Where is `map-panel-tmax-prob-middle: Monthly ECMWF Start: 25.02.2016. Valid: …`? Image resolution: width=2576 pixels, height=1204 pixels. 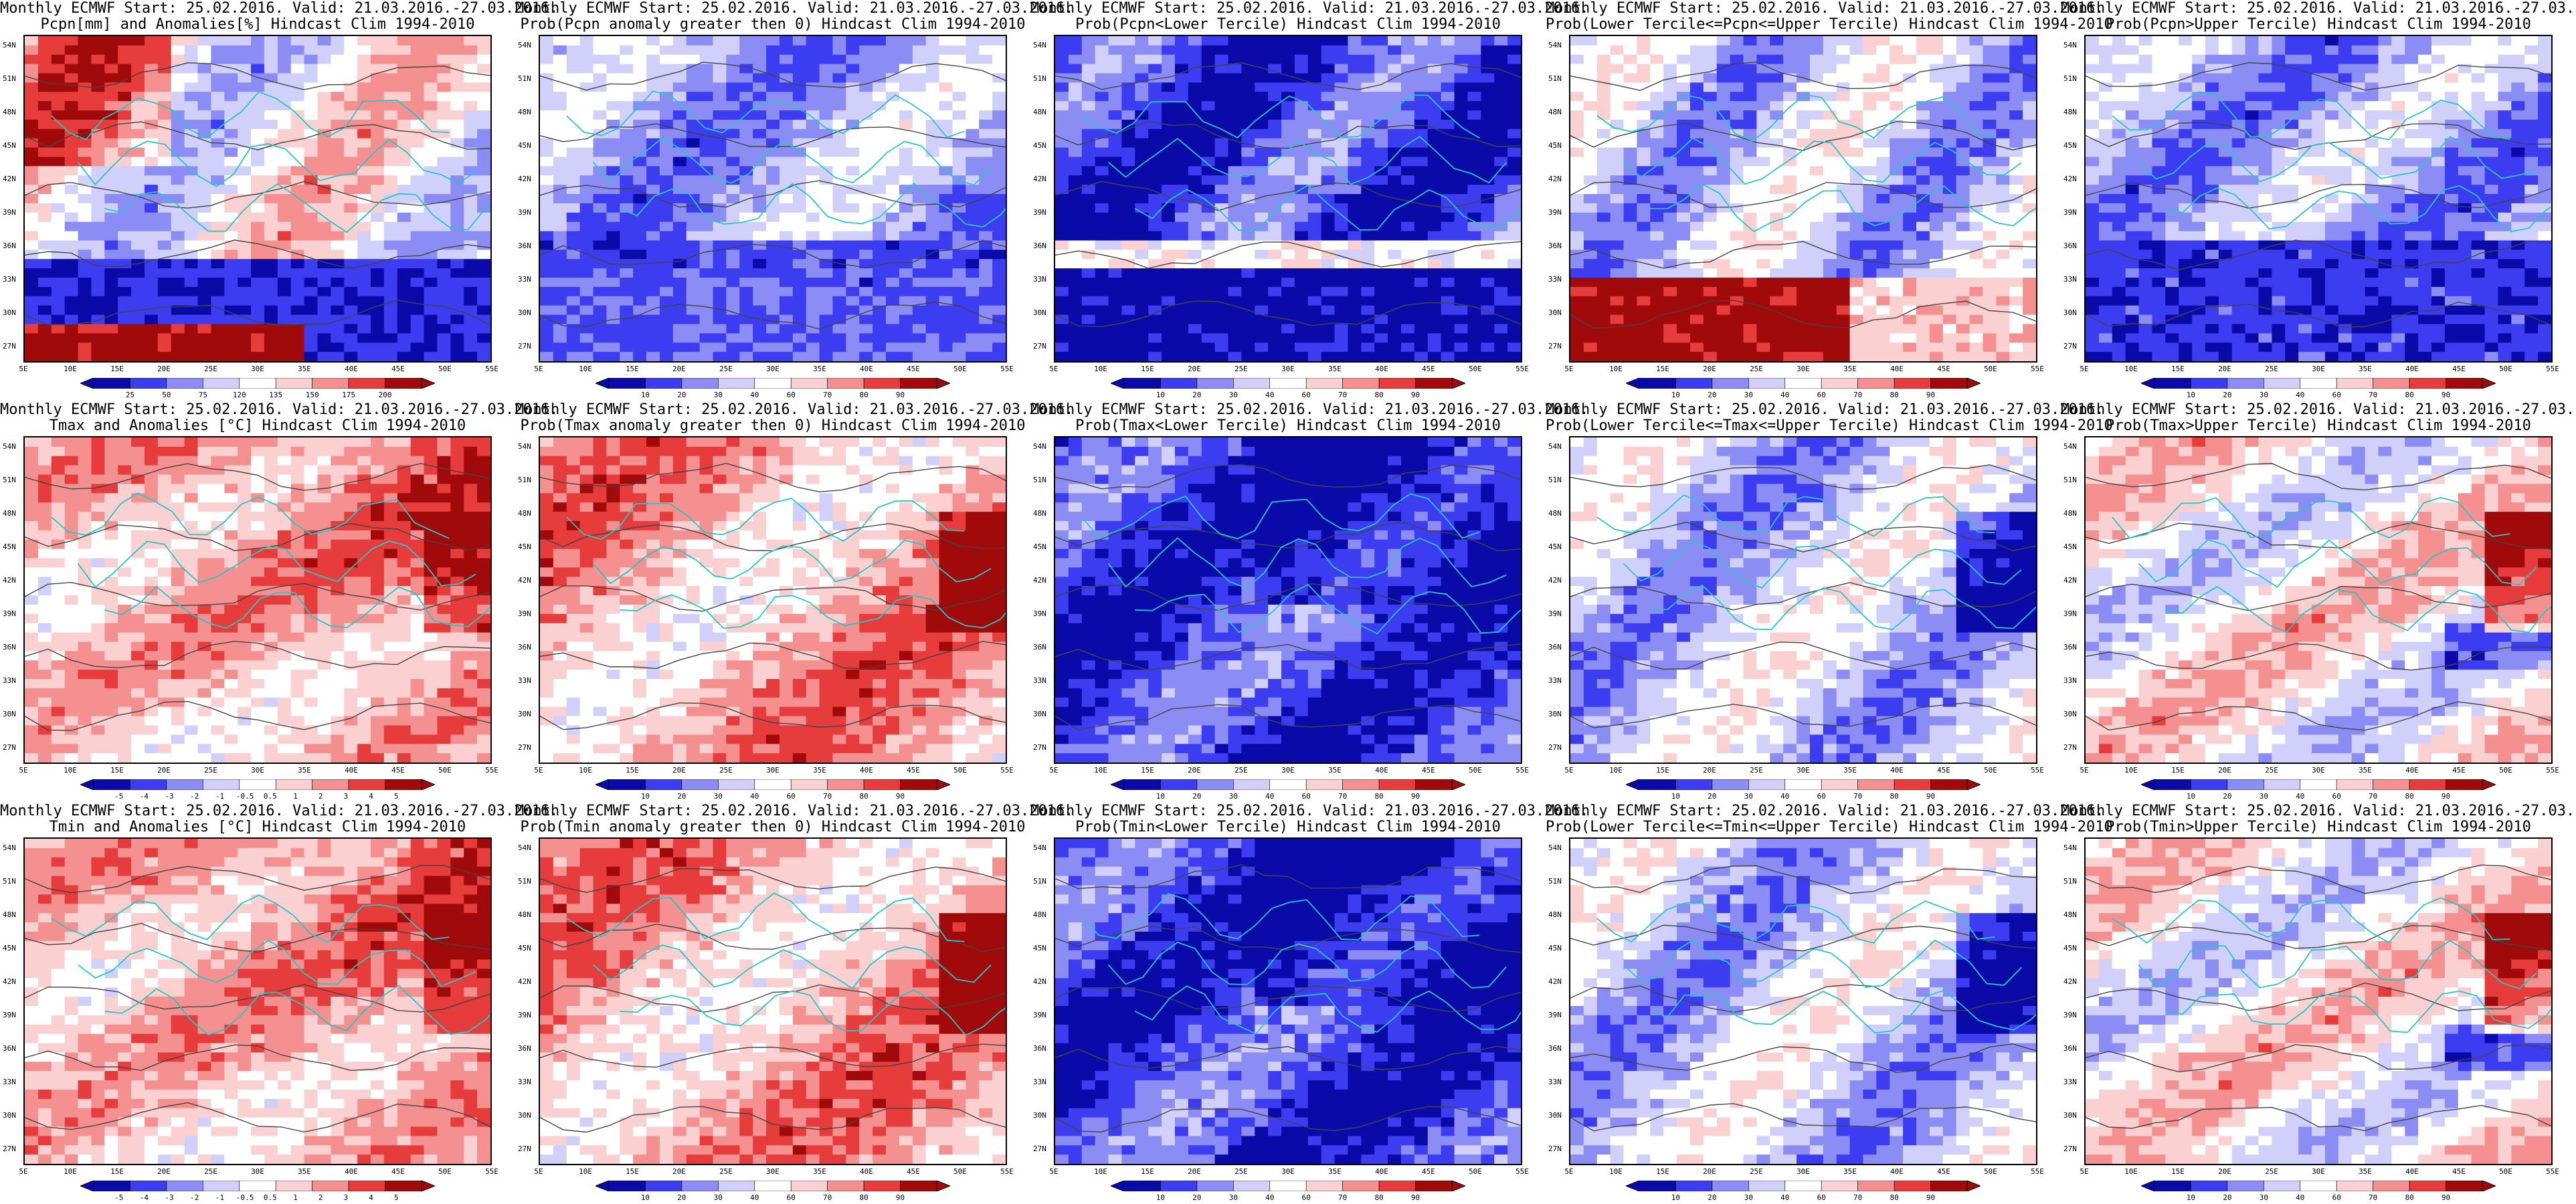
map-panel-tmax-prob-middle: Monthly ECMWF Start: 25.02.2016. Valid: … is located at coordinates (1829, 602).